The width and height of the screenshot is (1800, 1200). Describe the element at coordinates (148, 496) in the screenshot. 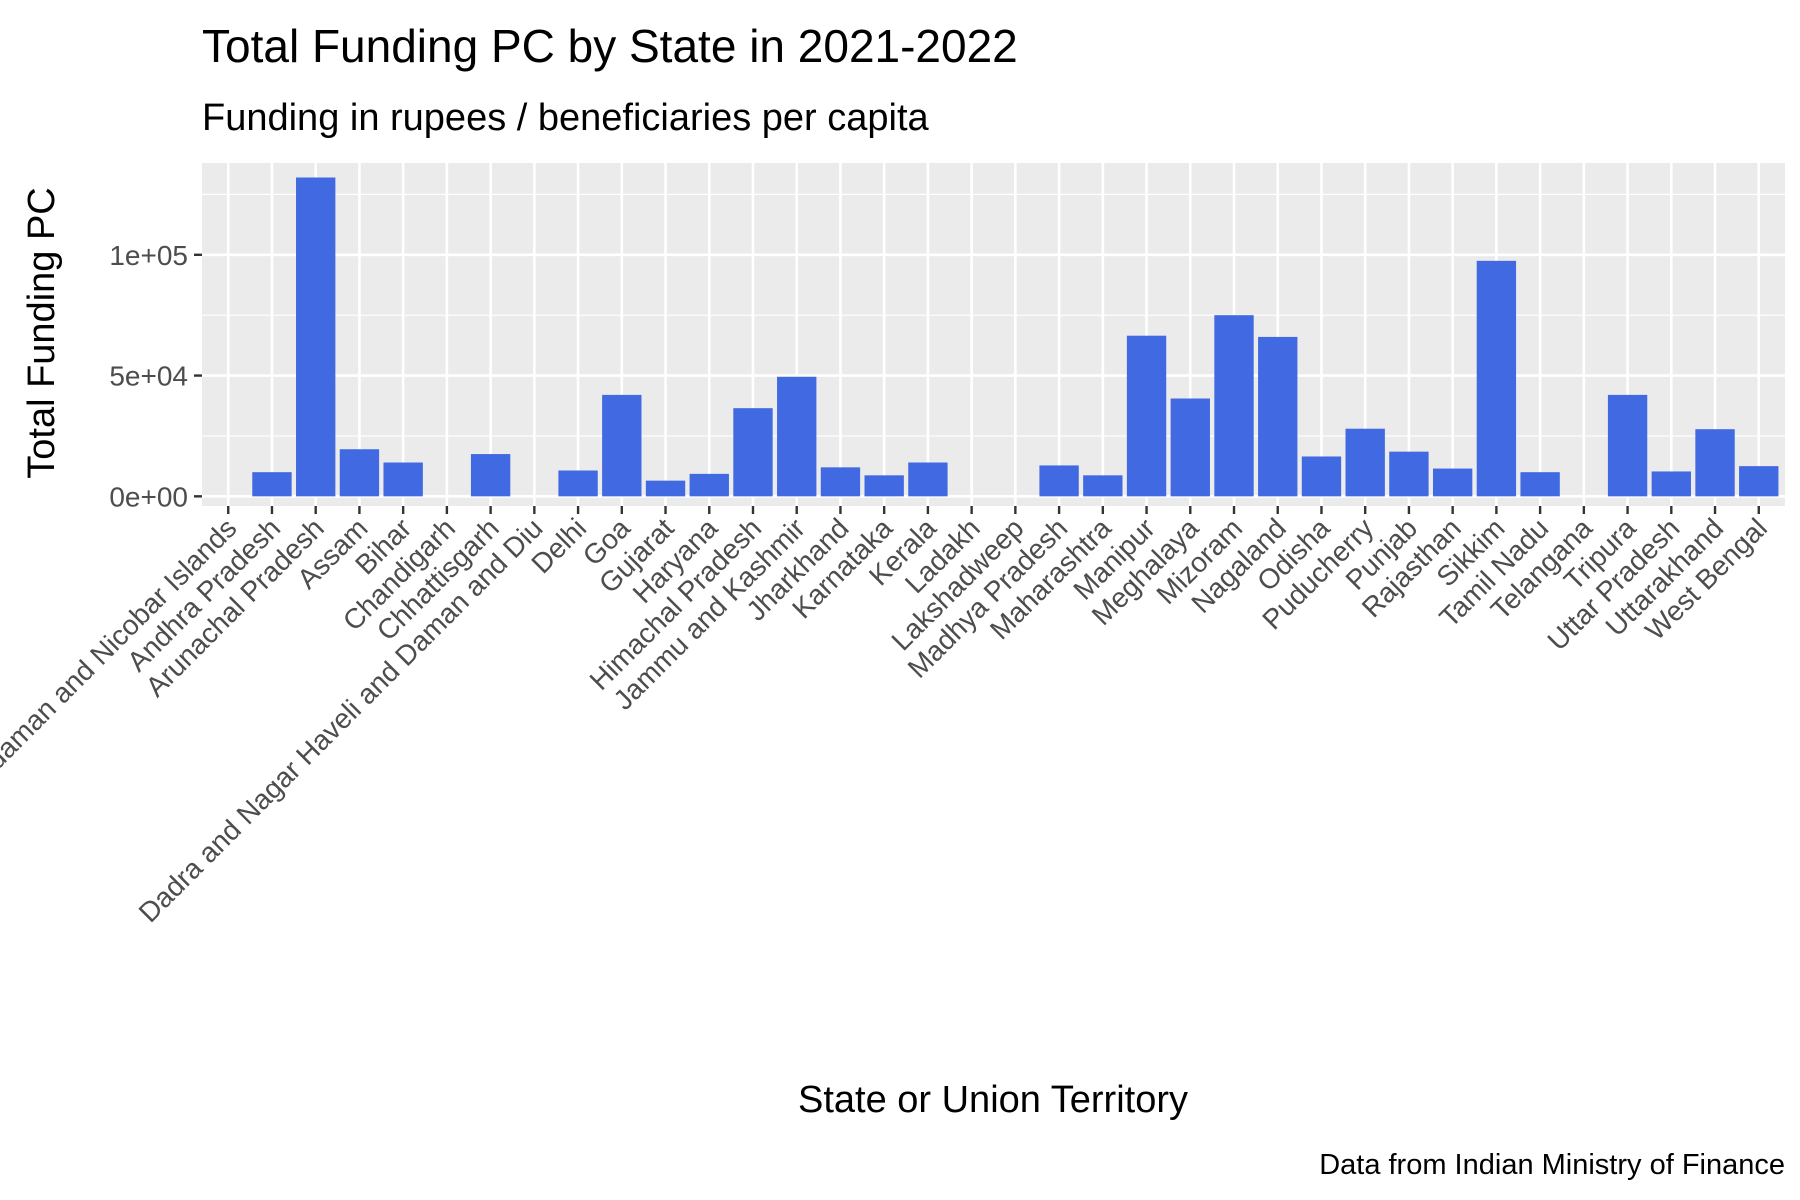

I see `y-tick-label: 0e+00` at that location.